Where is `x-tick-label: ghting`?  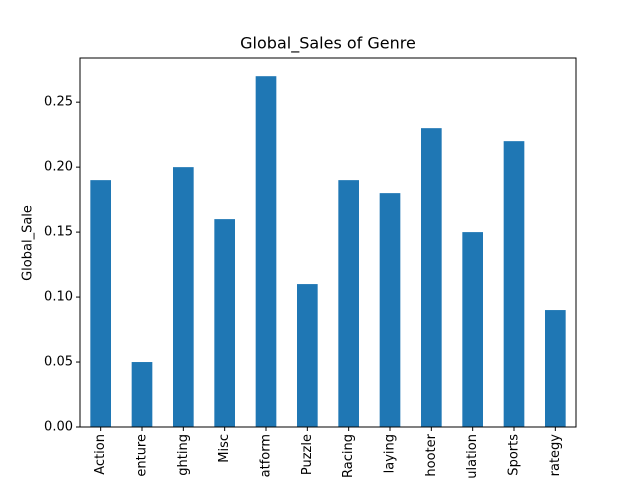
x-tick-label: ghting is located at coordinates (183, 455).